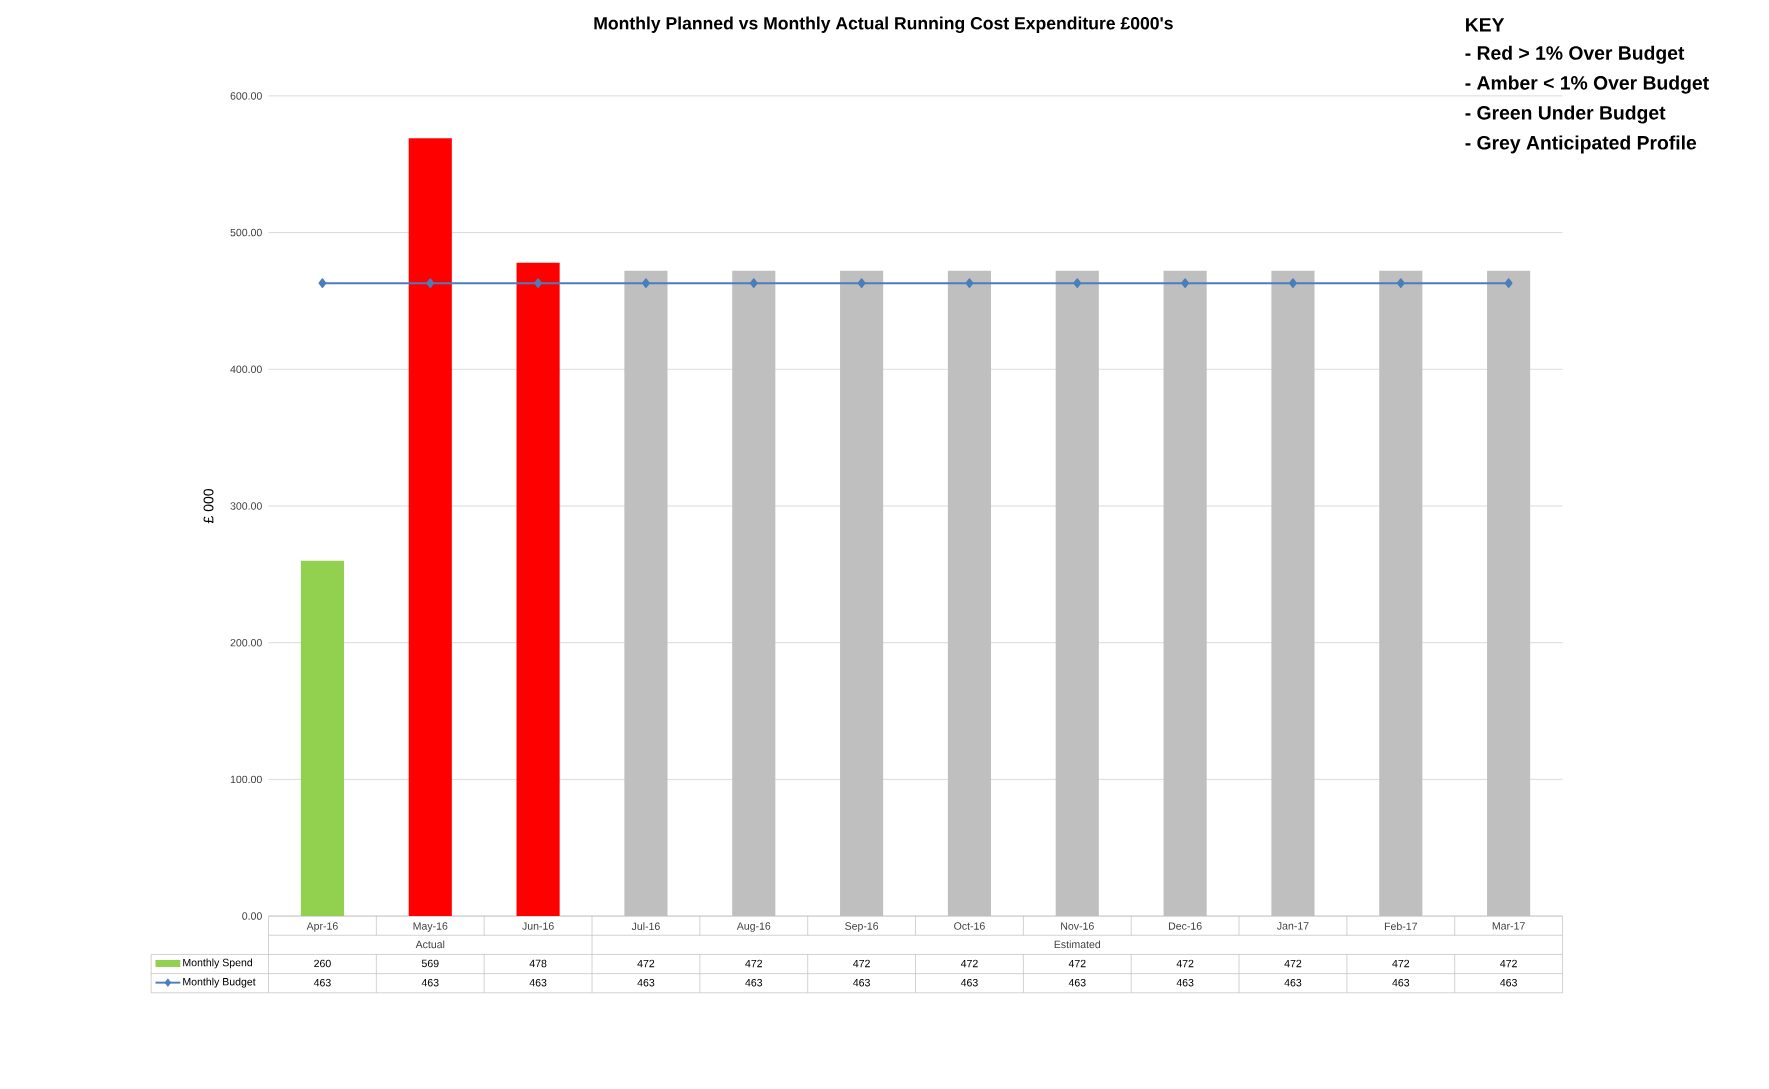  What do you see at coordinates (430, 944) in the screenshot?
I see `text: Actual` at bounding box center [430, 944].